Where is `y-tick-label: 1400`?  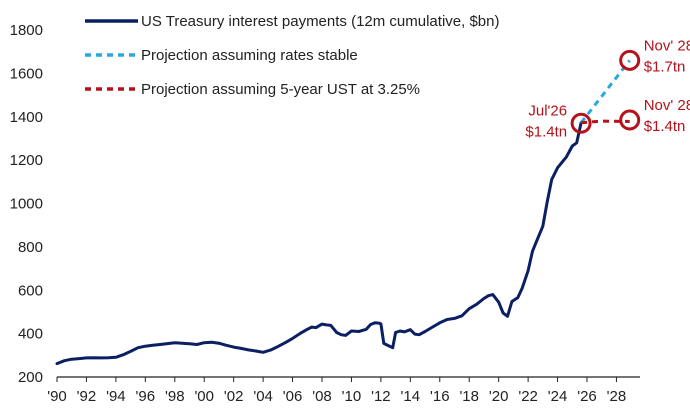 y-tick-label: 1400 is located at coordinates (26, 117).